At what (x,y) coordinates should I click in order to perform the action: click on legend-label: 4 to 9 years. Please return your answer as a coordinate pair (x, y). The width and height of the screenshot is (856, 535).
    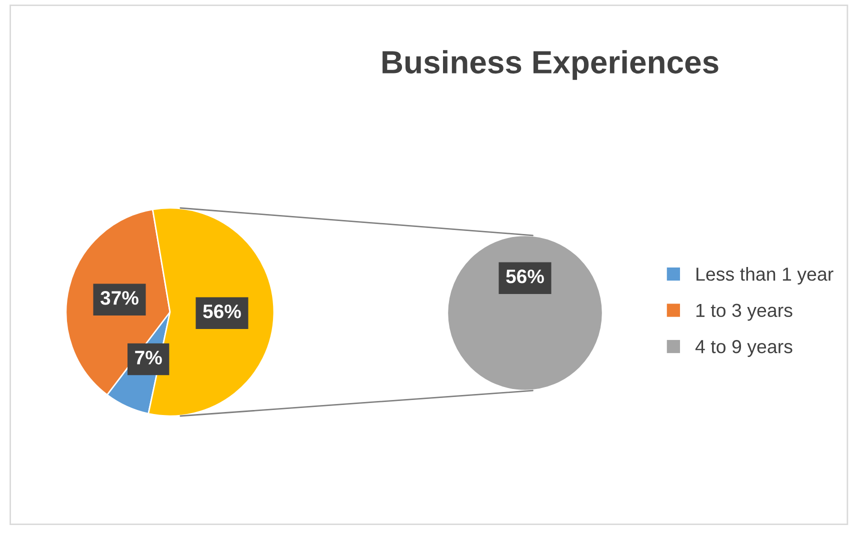
    Looking at the image, I should click on (743, 348).